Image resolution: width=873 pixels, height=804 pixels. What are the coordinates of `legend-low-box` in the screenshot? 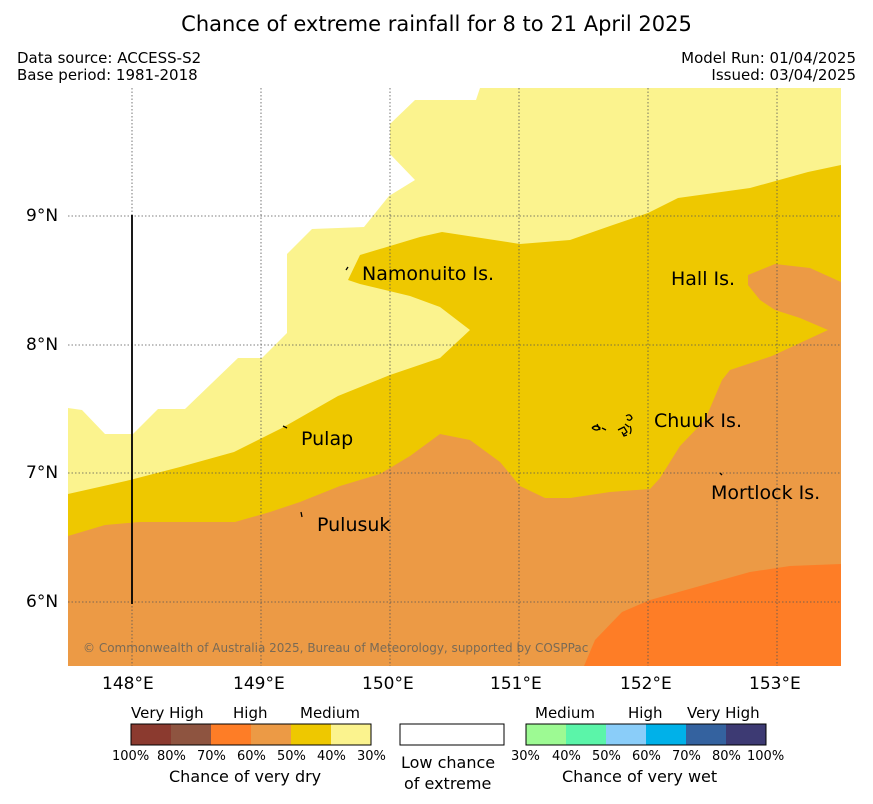 It's located at (452, 734).